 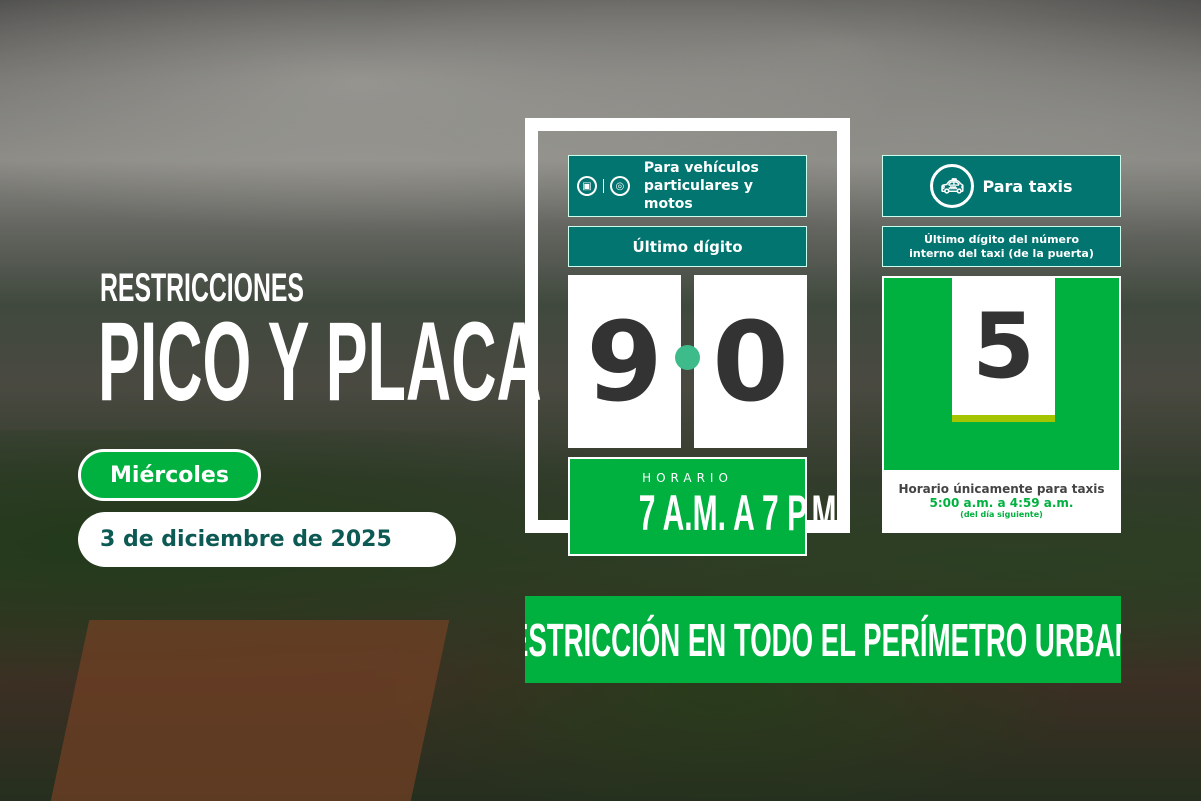 I want to click on day-label: Miércoles, so click(x=169, y=475).